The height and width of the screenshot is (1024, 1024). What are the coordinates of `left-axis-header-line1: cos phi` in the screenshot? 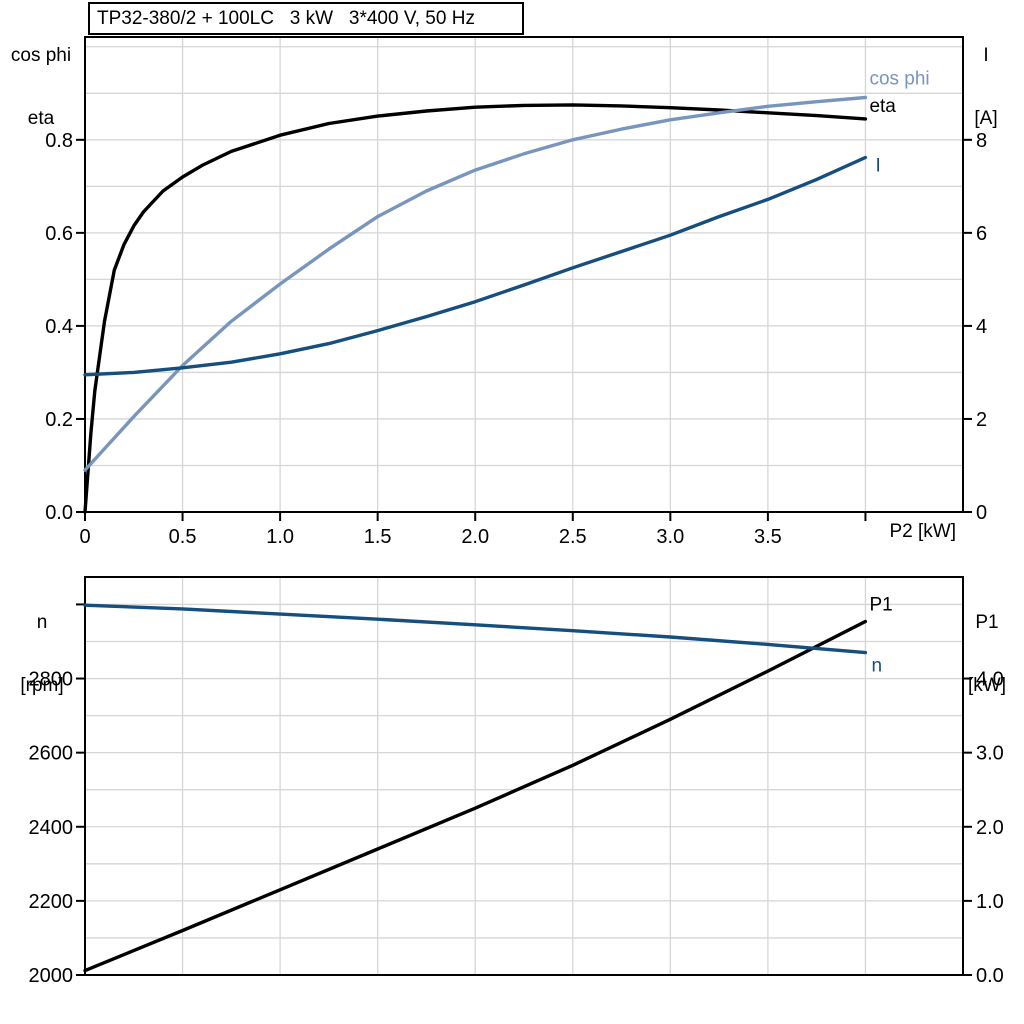 It's located at (41, 55).